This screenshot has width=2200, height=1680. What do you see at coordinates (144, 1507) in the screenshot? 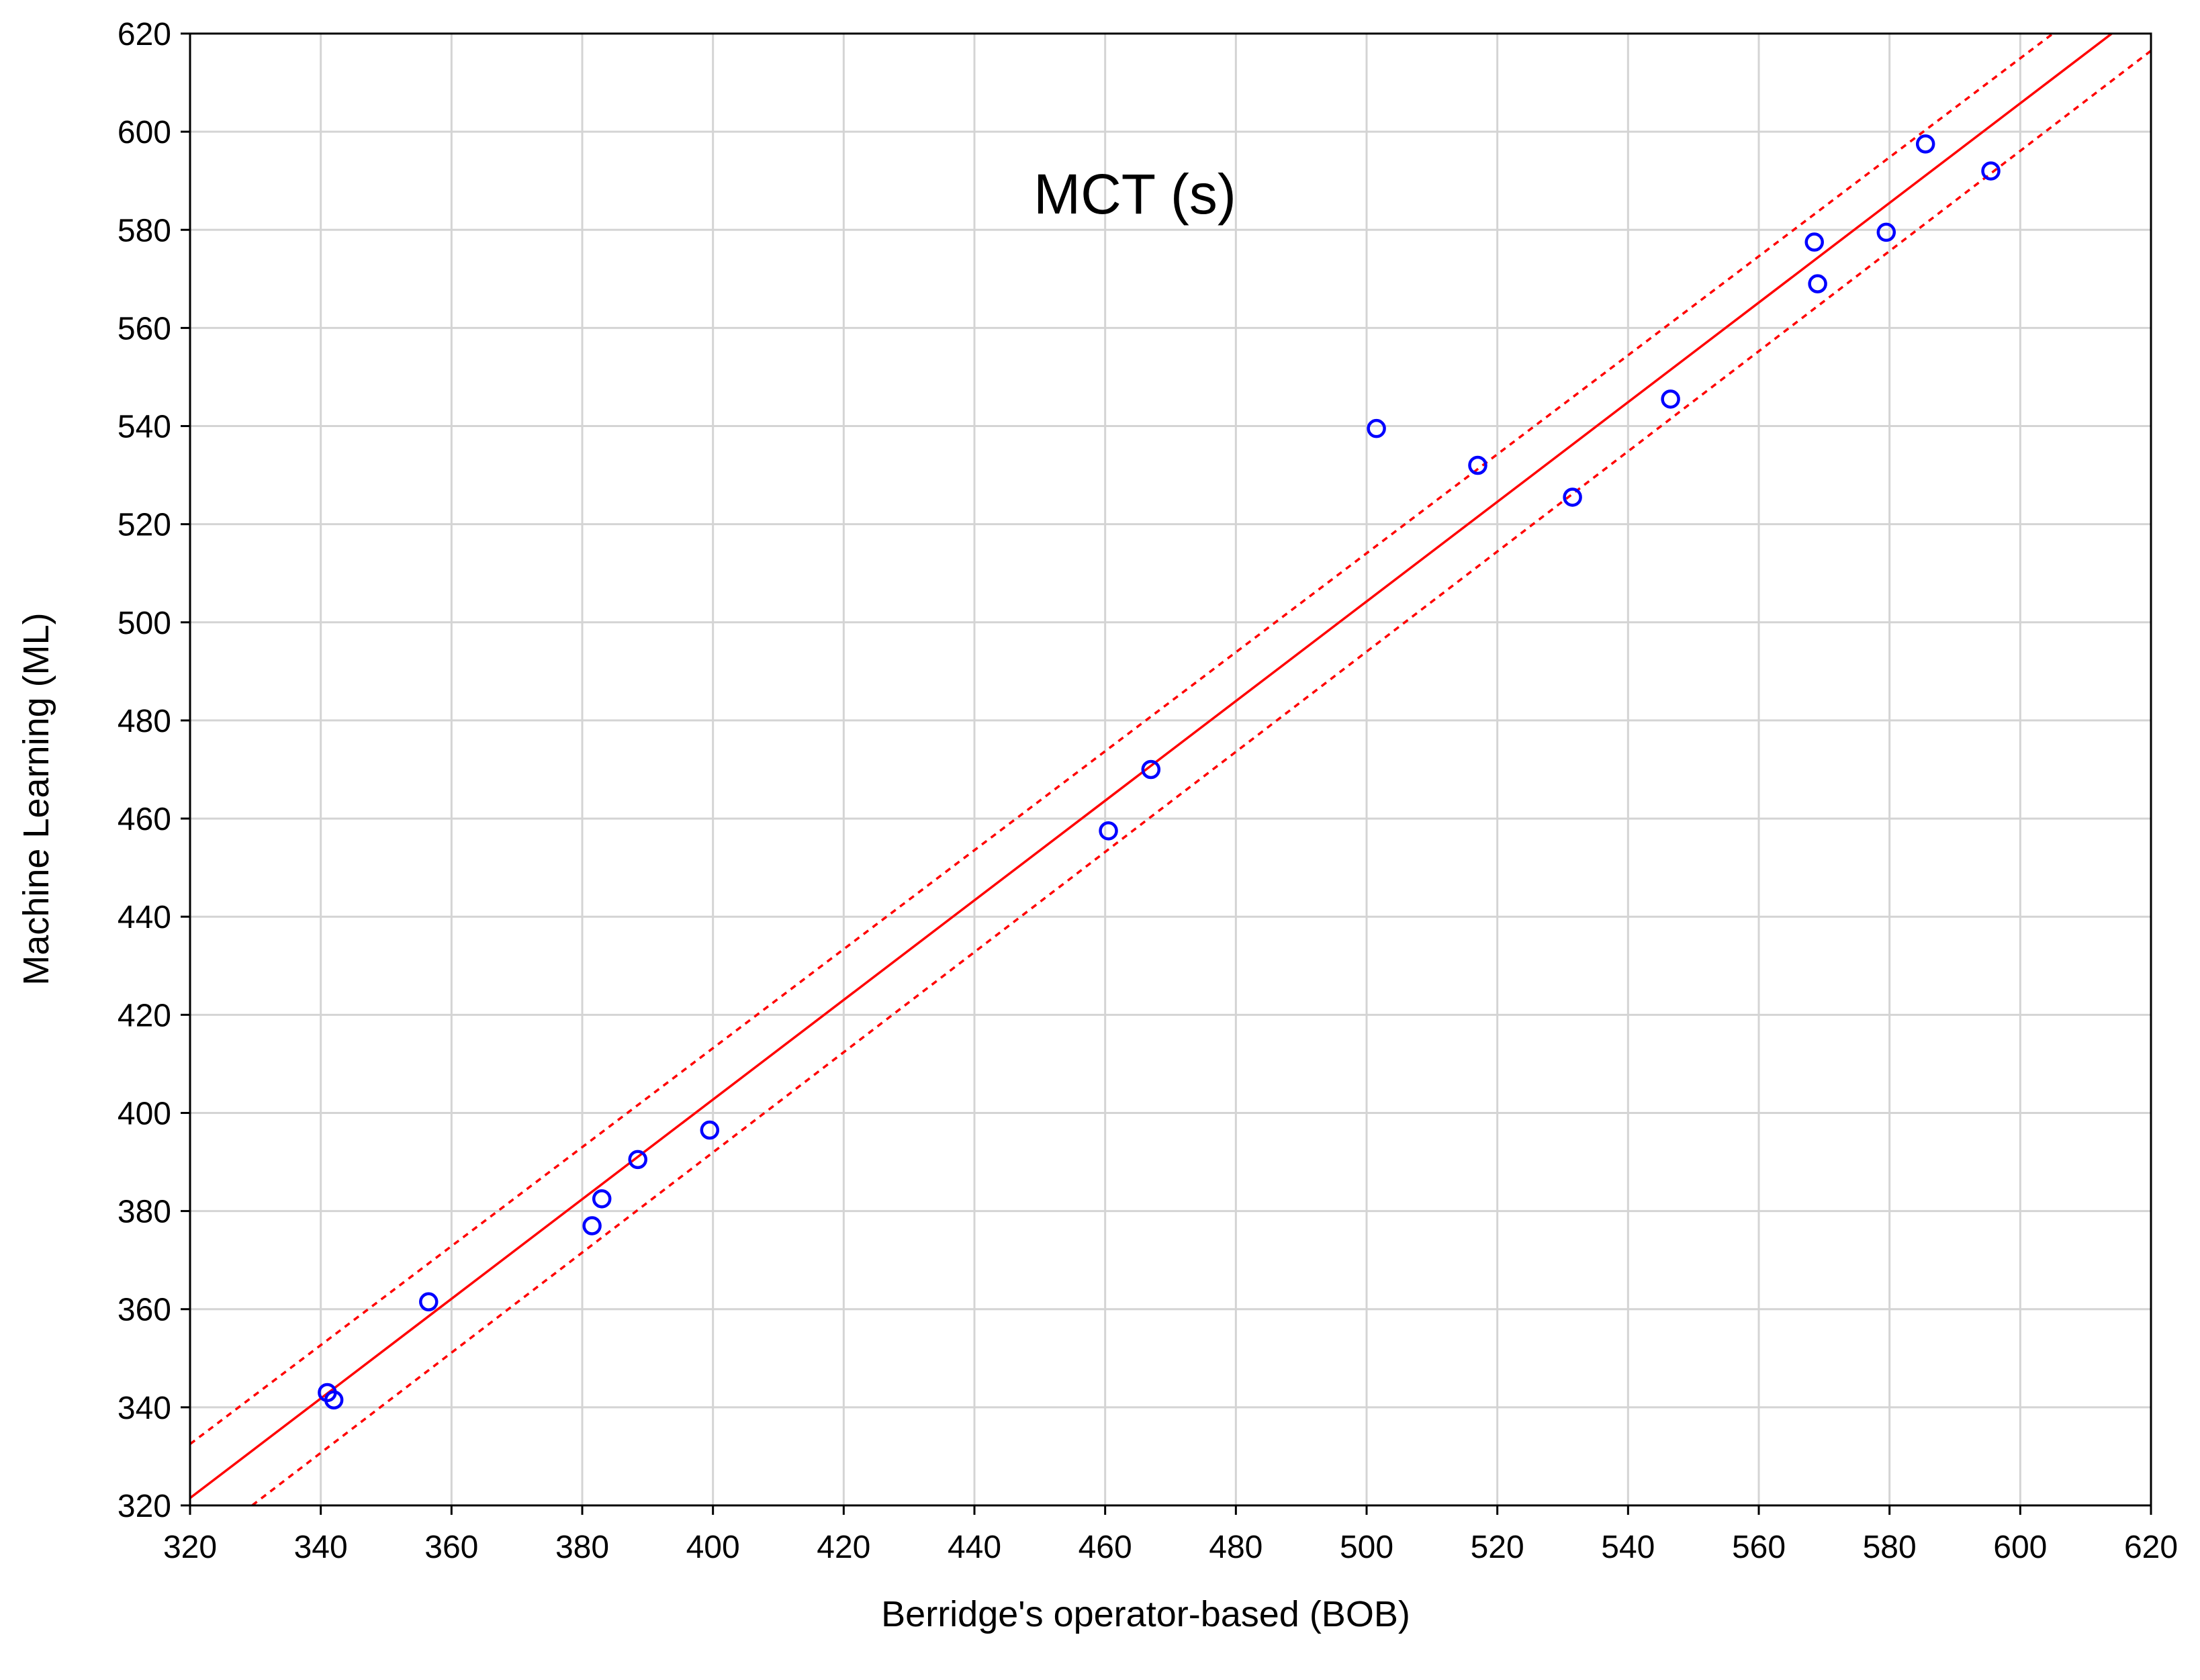
I see `y-tick-label: 320` at bounding box center [144, 1507].